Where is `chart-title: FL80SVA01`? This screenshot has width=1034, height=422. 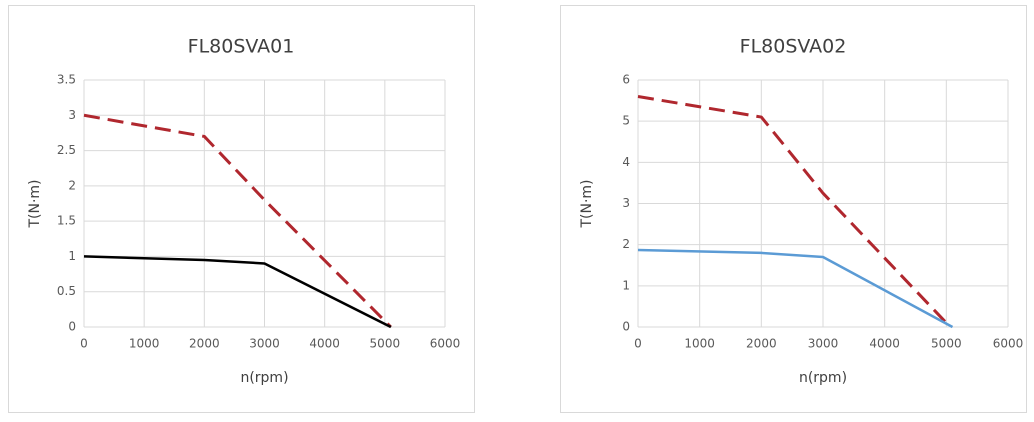 chart-title: FL80SVA01 is located at coordinates (241, 47).